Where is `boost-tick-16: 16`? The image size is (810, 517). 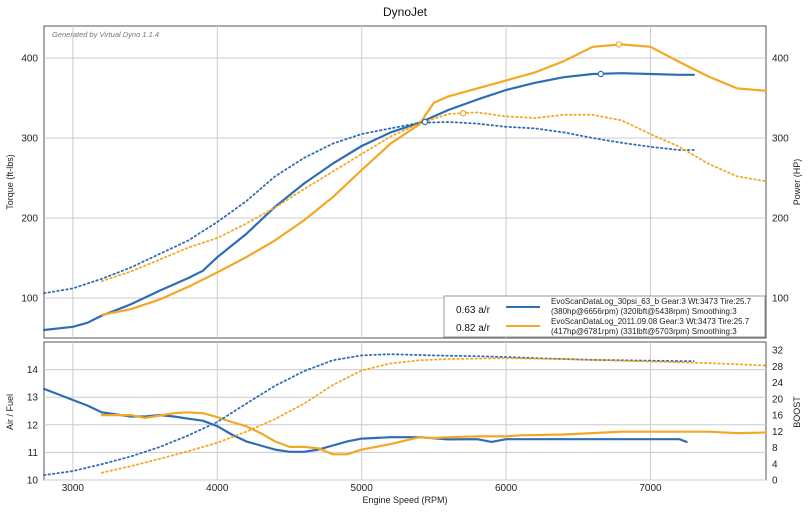
boost-tick-16: 16 is located at coordinates (778, 416).